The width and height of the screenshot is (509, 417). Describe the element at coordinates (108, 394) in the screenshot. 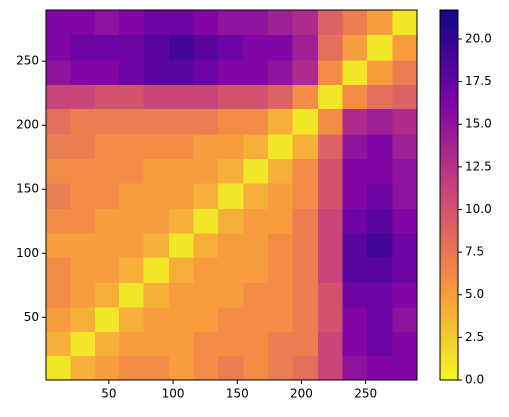

I see `x-tick-label: 50` at that location.